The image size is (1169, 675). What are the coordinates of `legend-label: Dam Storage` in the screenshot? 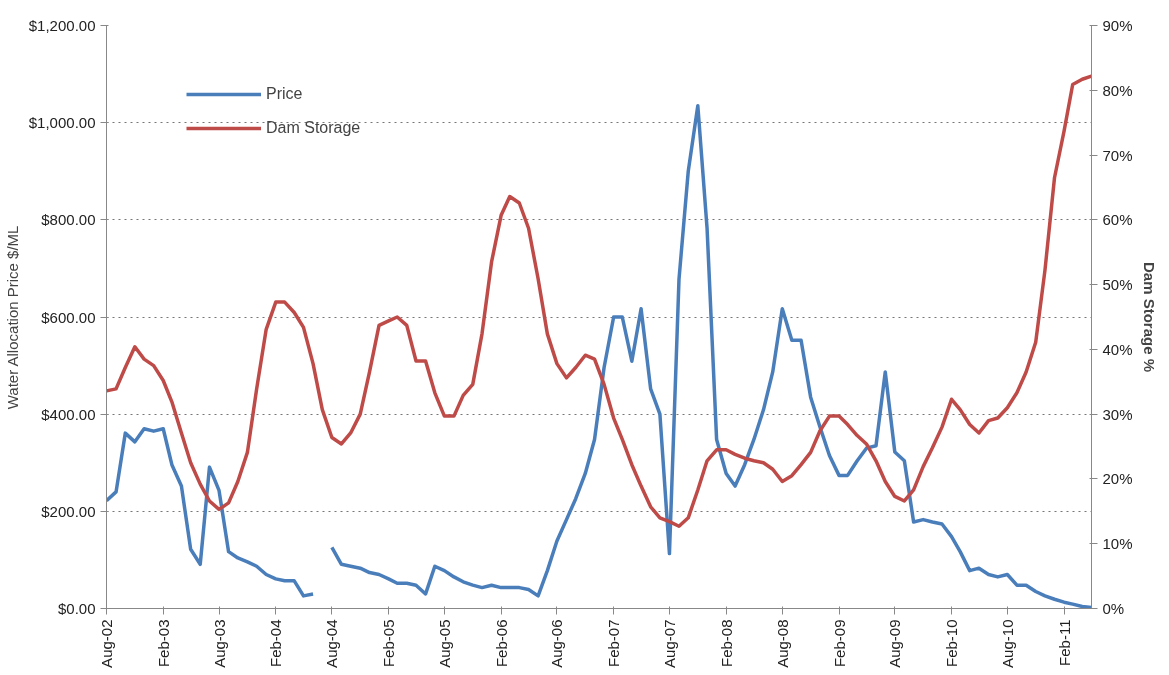 It's located at (313, 128).